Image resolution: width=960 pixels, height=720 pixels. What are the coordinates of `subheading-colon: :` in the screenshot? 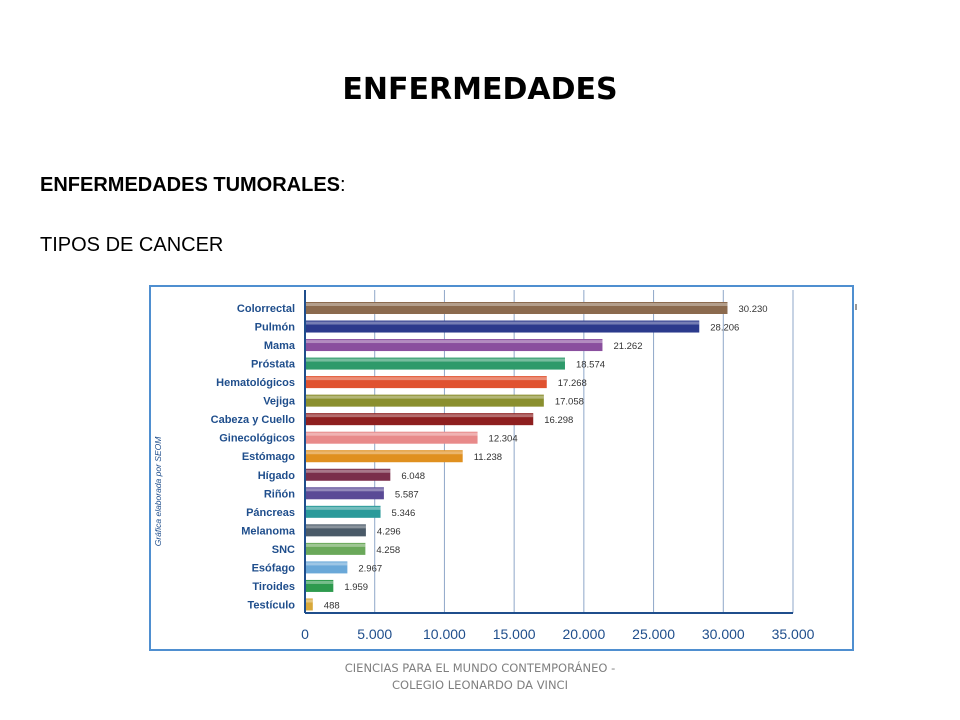 It's located at (343, 185).